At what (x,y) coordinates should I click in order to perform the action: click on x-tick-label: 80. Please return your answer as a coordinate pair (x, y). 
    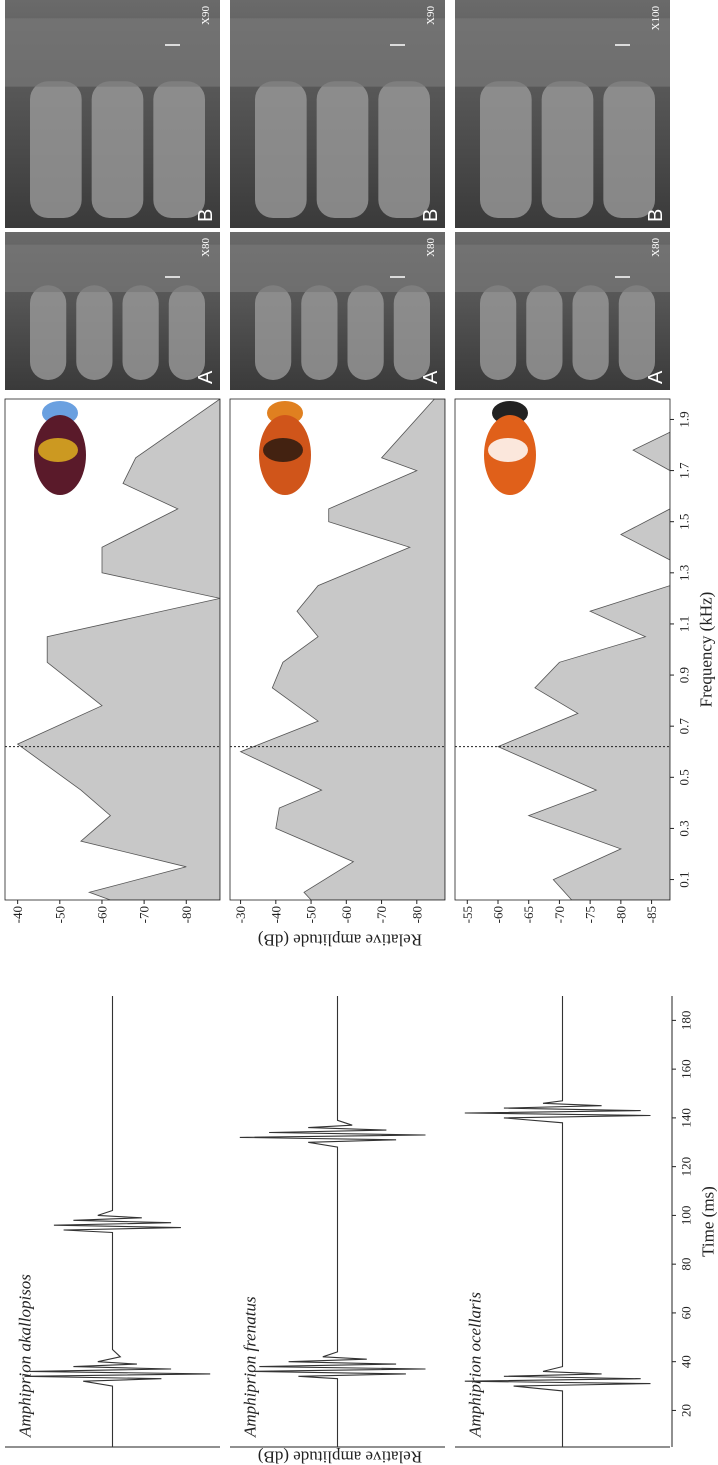
    Looking at the image, I should click on (686, 1264).